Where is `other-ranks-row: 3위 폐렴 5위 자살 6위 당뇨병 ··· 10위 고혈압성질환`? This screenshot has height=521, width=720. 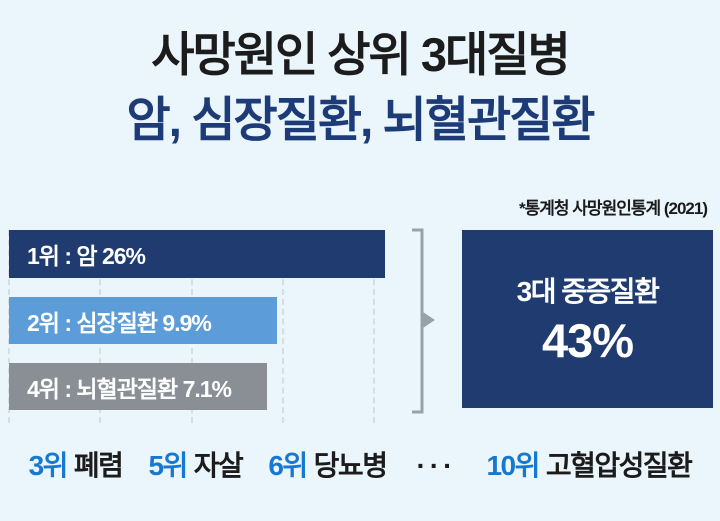
other-ranks-row: 3위 폐렴 5위 자살 6위 당뇨병 ··· 10위 고혈압성질환 is located at coordinates (360, 466).